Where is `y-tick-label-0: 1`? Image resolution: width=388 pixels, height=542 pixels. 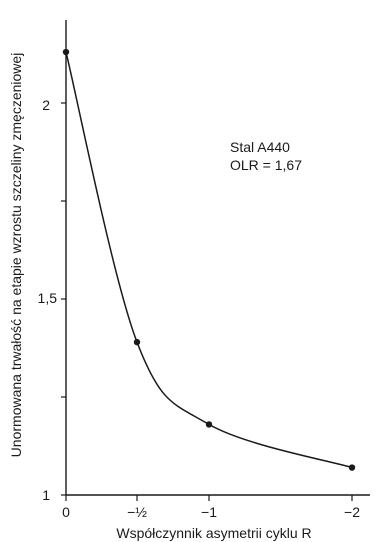 y-tick-label-0: 1 is located at coordinates (46, 495).